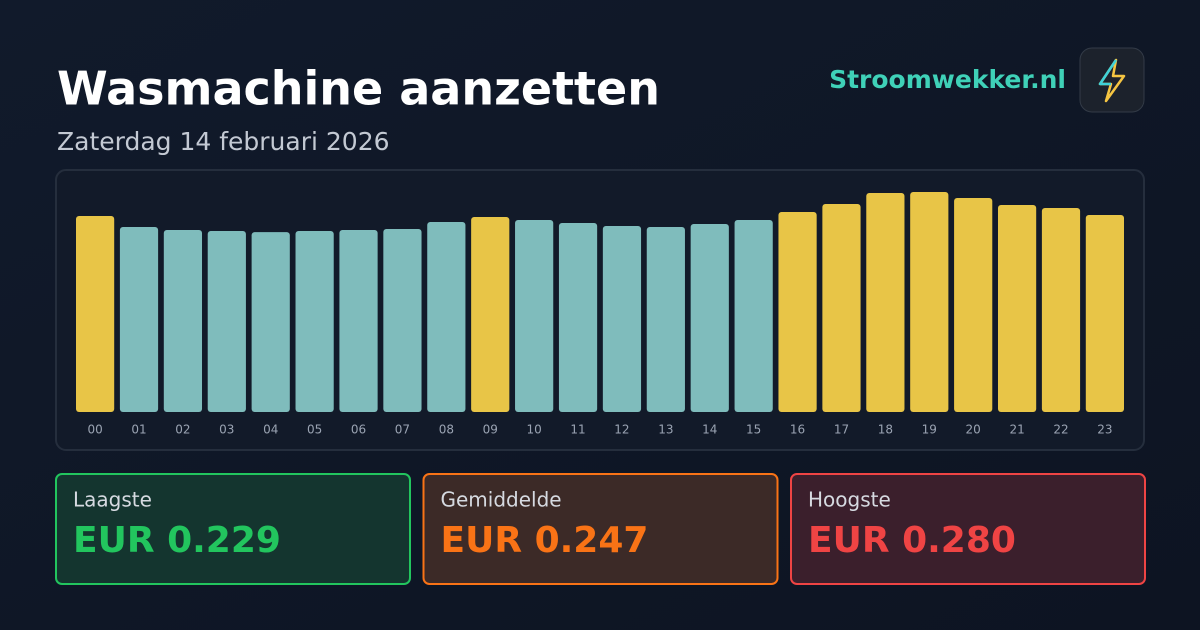 The image size is (1200, 630). Describe the element at coordinates (501, 500) in the screenshot. I see `stat-label: Gemiddelde` at that location.